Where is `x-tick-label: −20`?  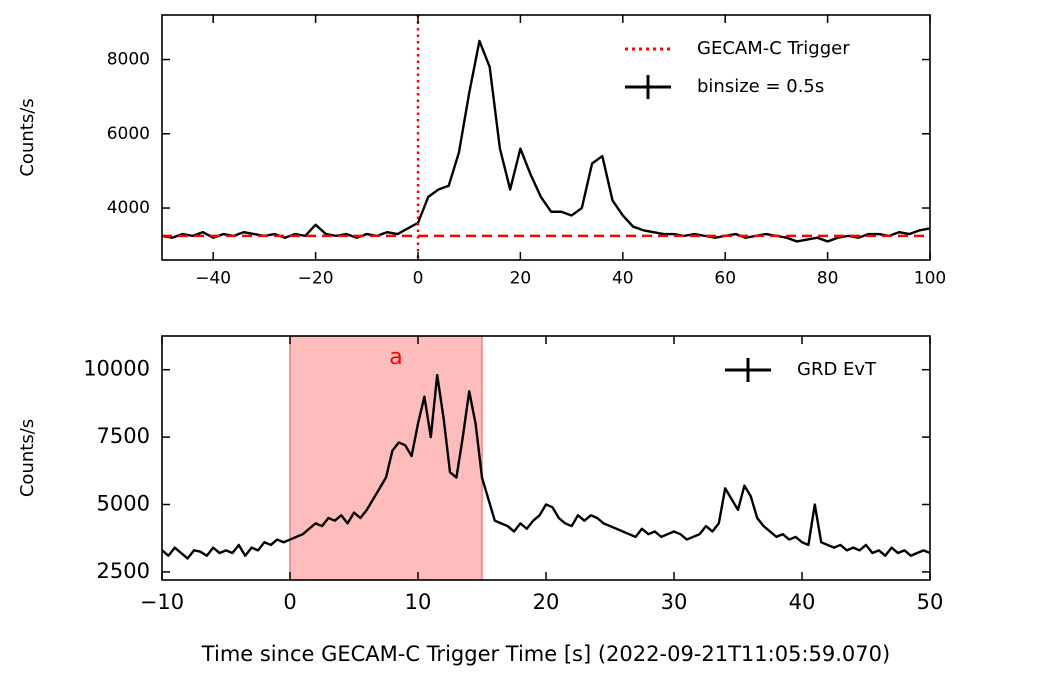 x-tick-label: −20 is located at coordinates (316, 279).